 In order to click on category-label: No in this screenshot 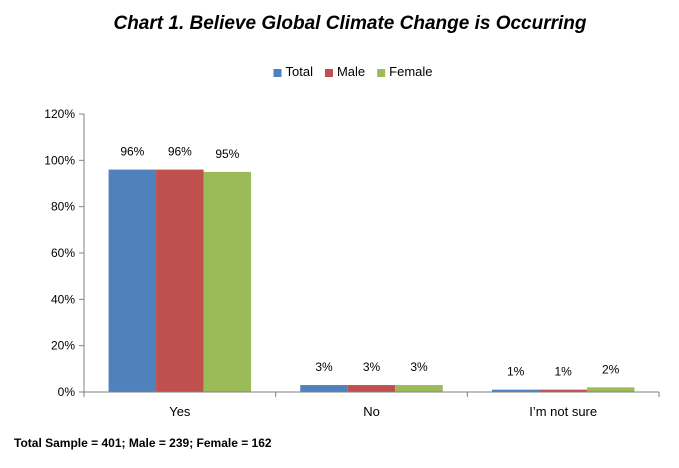, I will do `click(371, 411)`.